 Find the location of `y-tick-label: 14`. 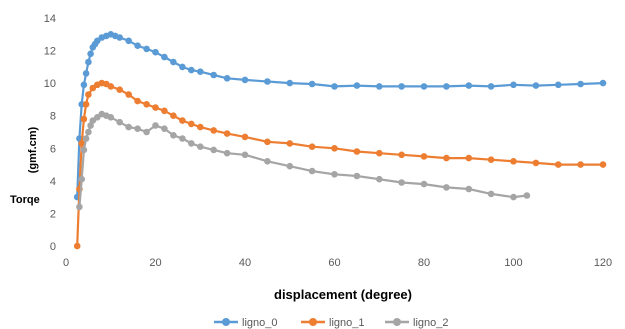

y-tick-label: 14 is located at coordinates (50, 19).